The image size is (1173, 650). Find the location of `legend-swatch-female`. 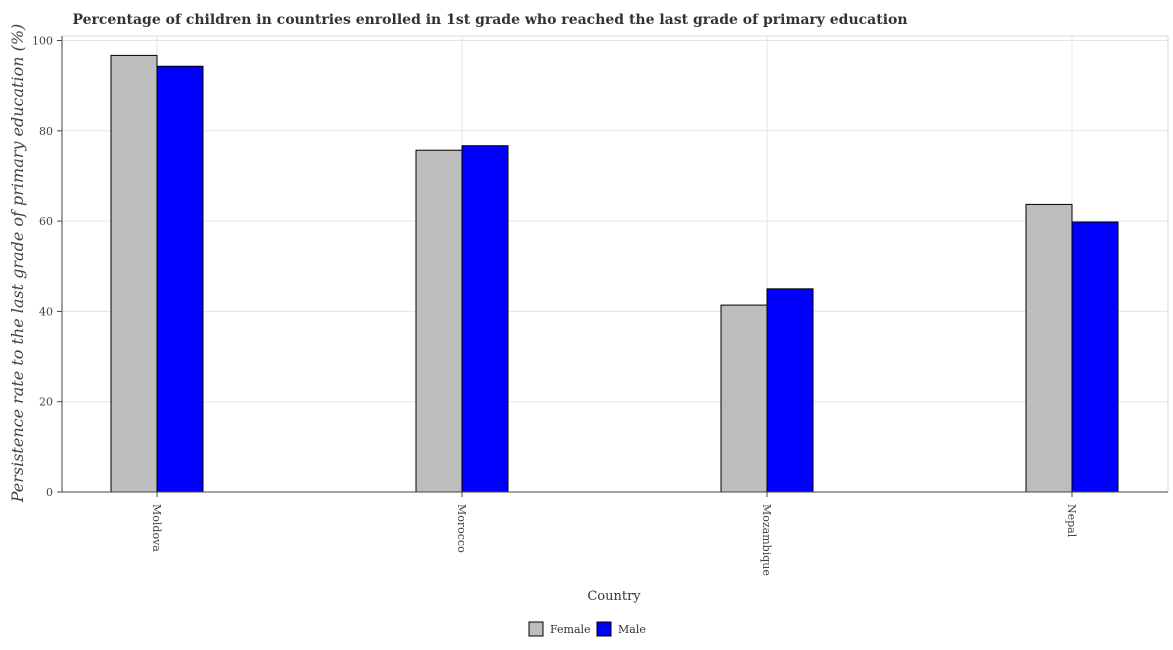

legend-swatch-female is located at coordinates (536, 629).